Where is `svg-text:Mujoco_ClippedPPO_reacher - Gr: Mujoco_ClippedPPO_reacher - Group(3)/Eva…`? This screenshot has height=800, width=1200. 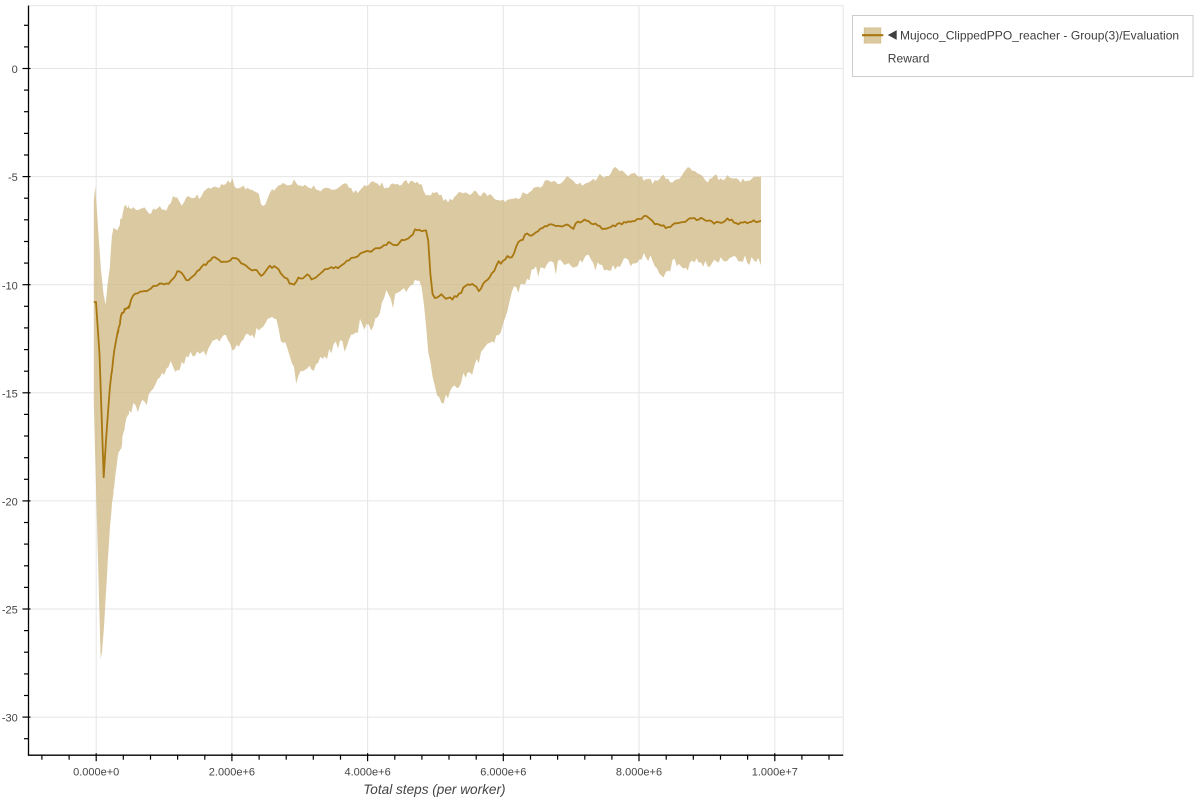
svg-text:Mujoco_ClippedPPO_reacher - Gr: Mujoco_ClippedPPO_reacher - Group(3)/Eva… is located at coordinates (1039, 35).